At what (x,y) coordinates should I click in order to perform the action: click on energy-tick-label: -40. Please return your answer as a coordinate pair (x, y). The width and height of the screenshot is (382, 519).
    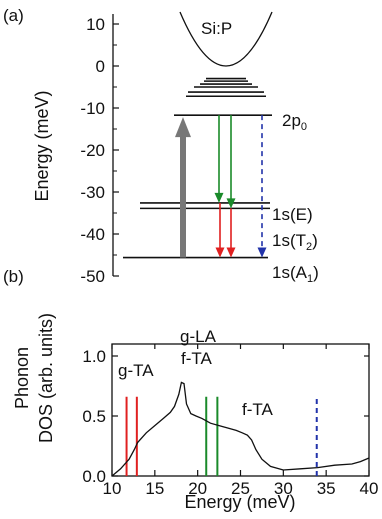
    Looking at the image, I should click on (92, 234).